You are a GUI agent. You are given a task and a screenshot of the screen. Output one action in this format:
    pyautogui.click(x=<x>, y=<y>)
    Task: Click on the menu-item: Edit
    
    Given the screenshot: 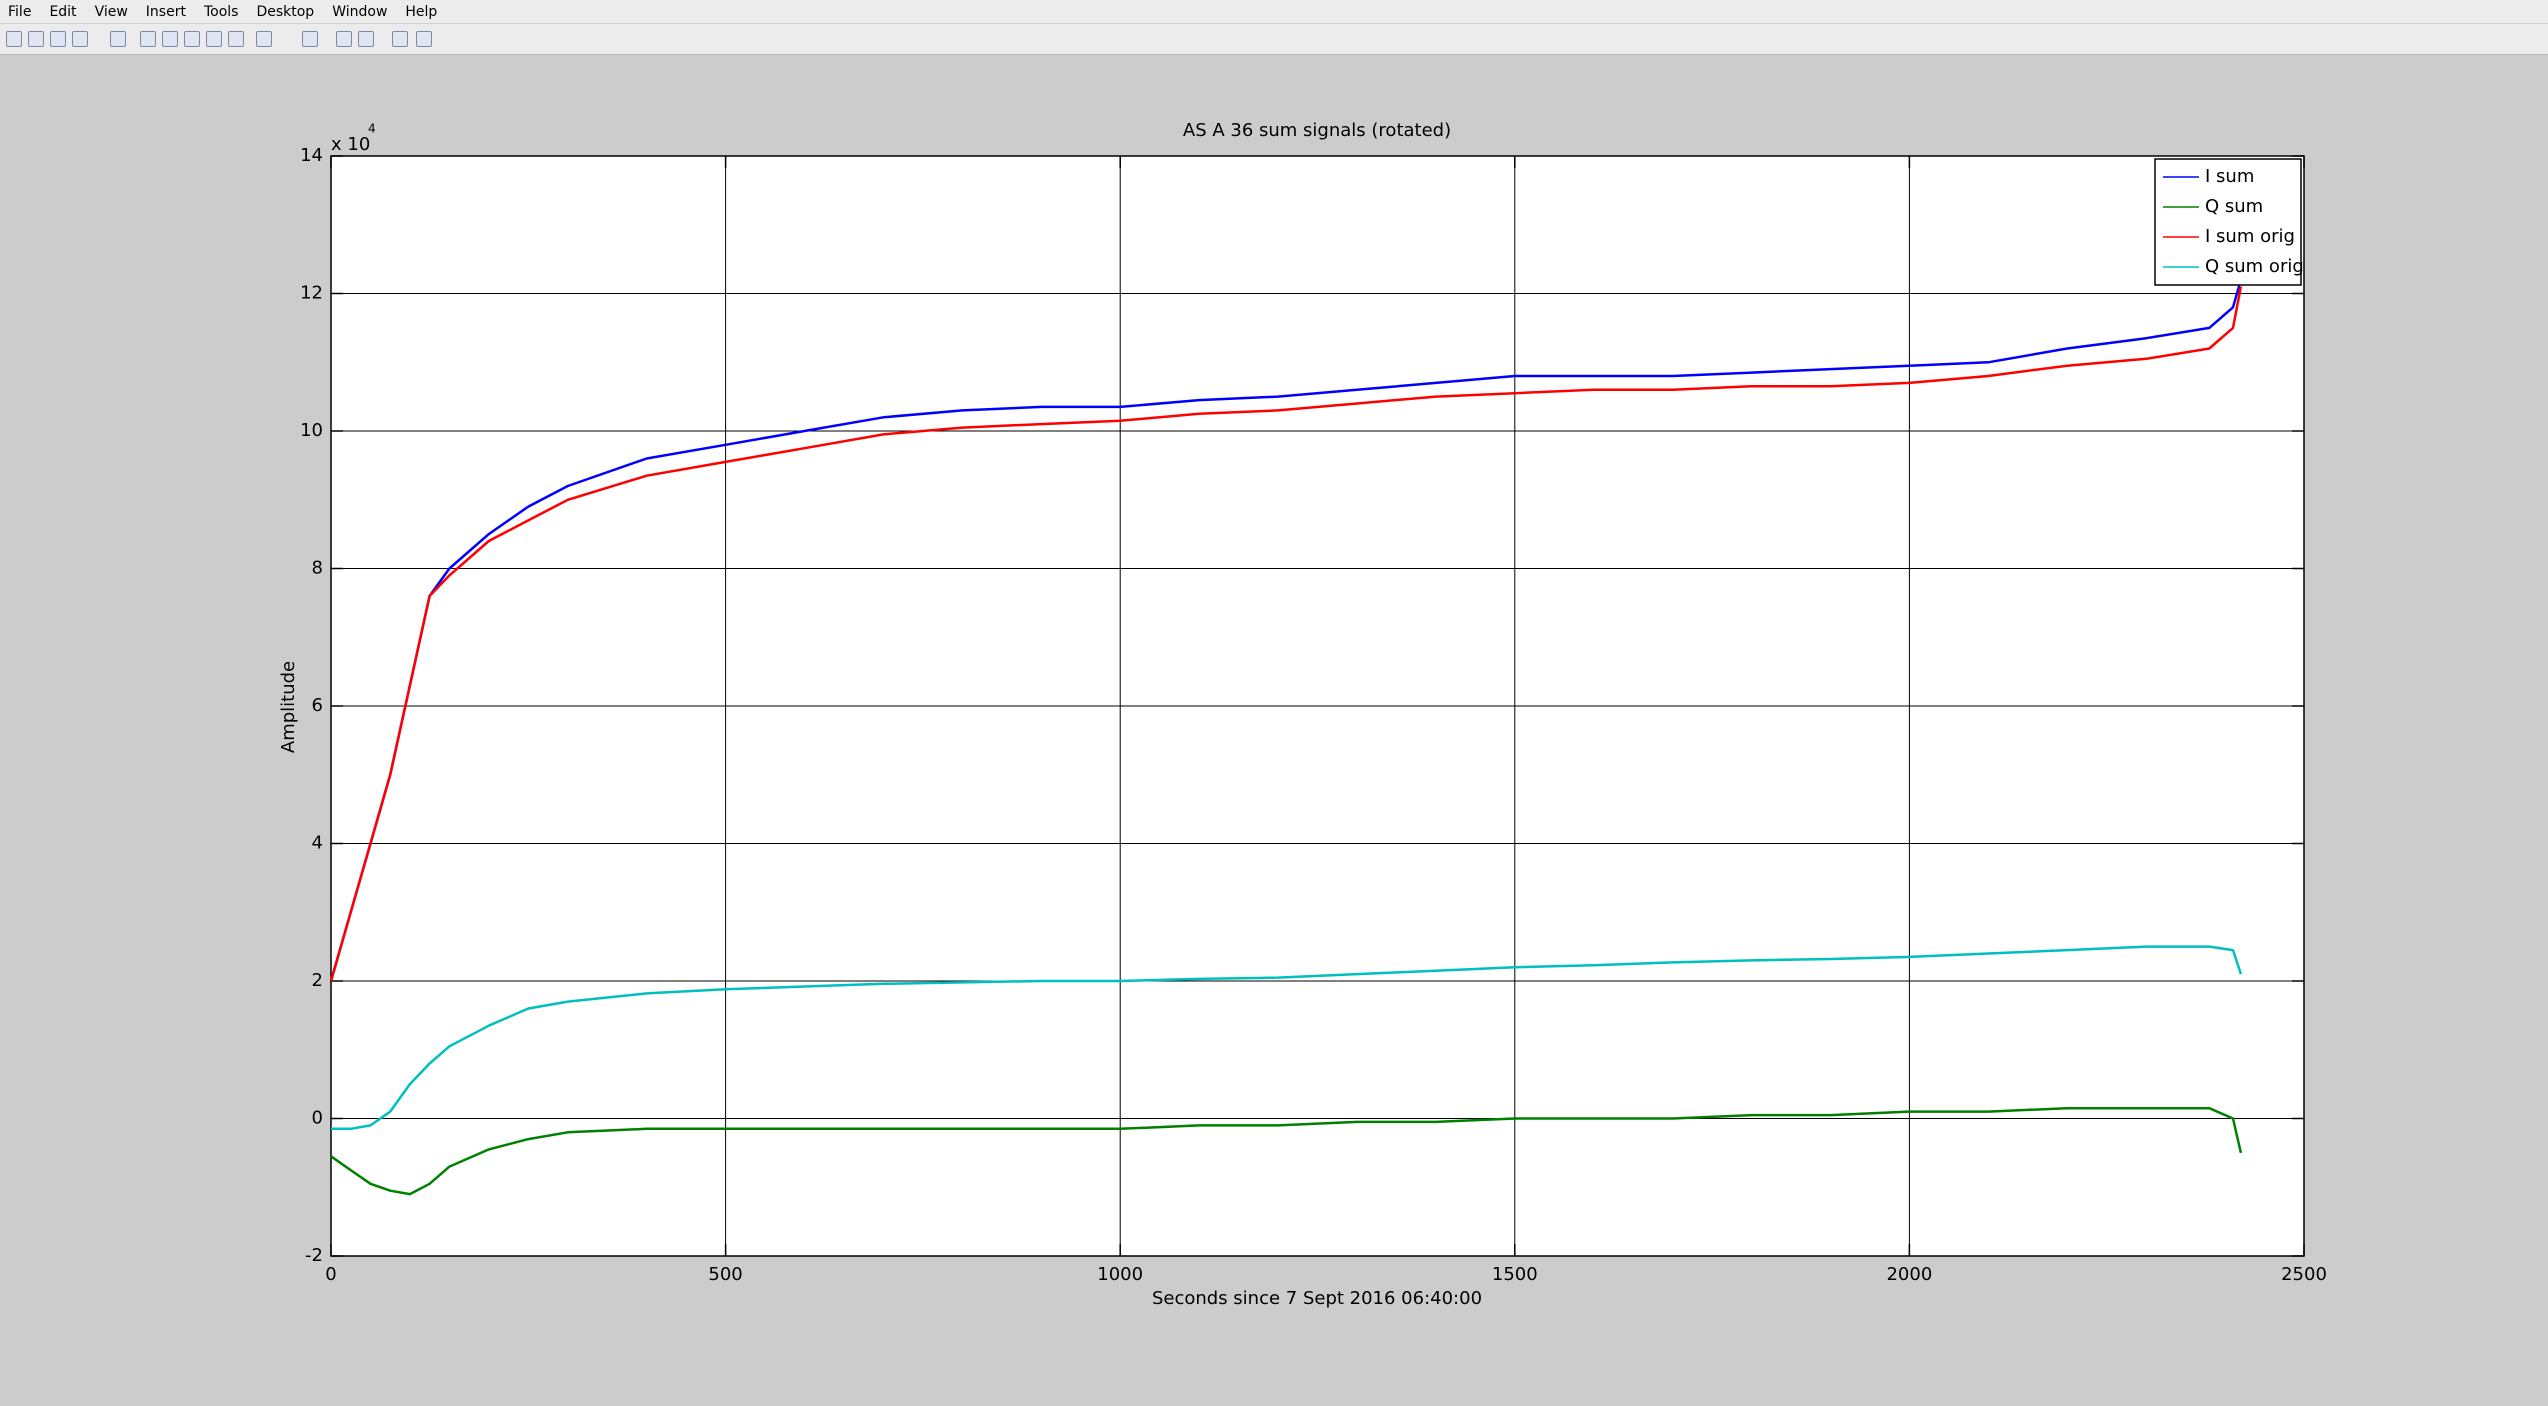 What is the action you would take?
    pyautogui.click(x=63, y=11)
    